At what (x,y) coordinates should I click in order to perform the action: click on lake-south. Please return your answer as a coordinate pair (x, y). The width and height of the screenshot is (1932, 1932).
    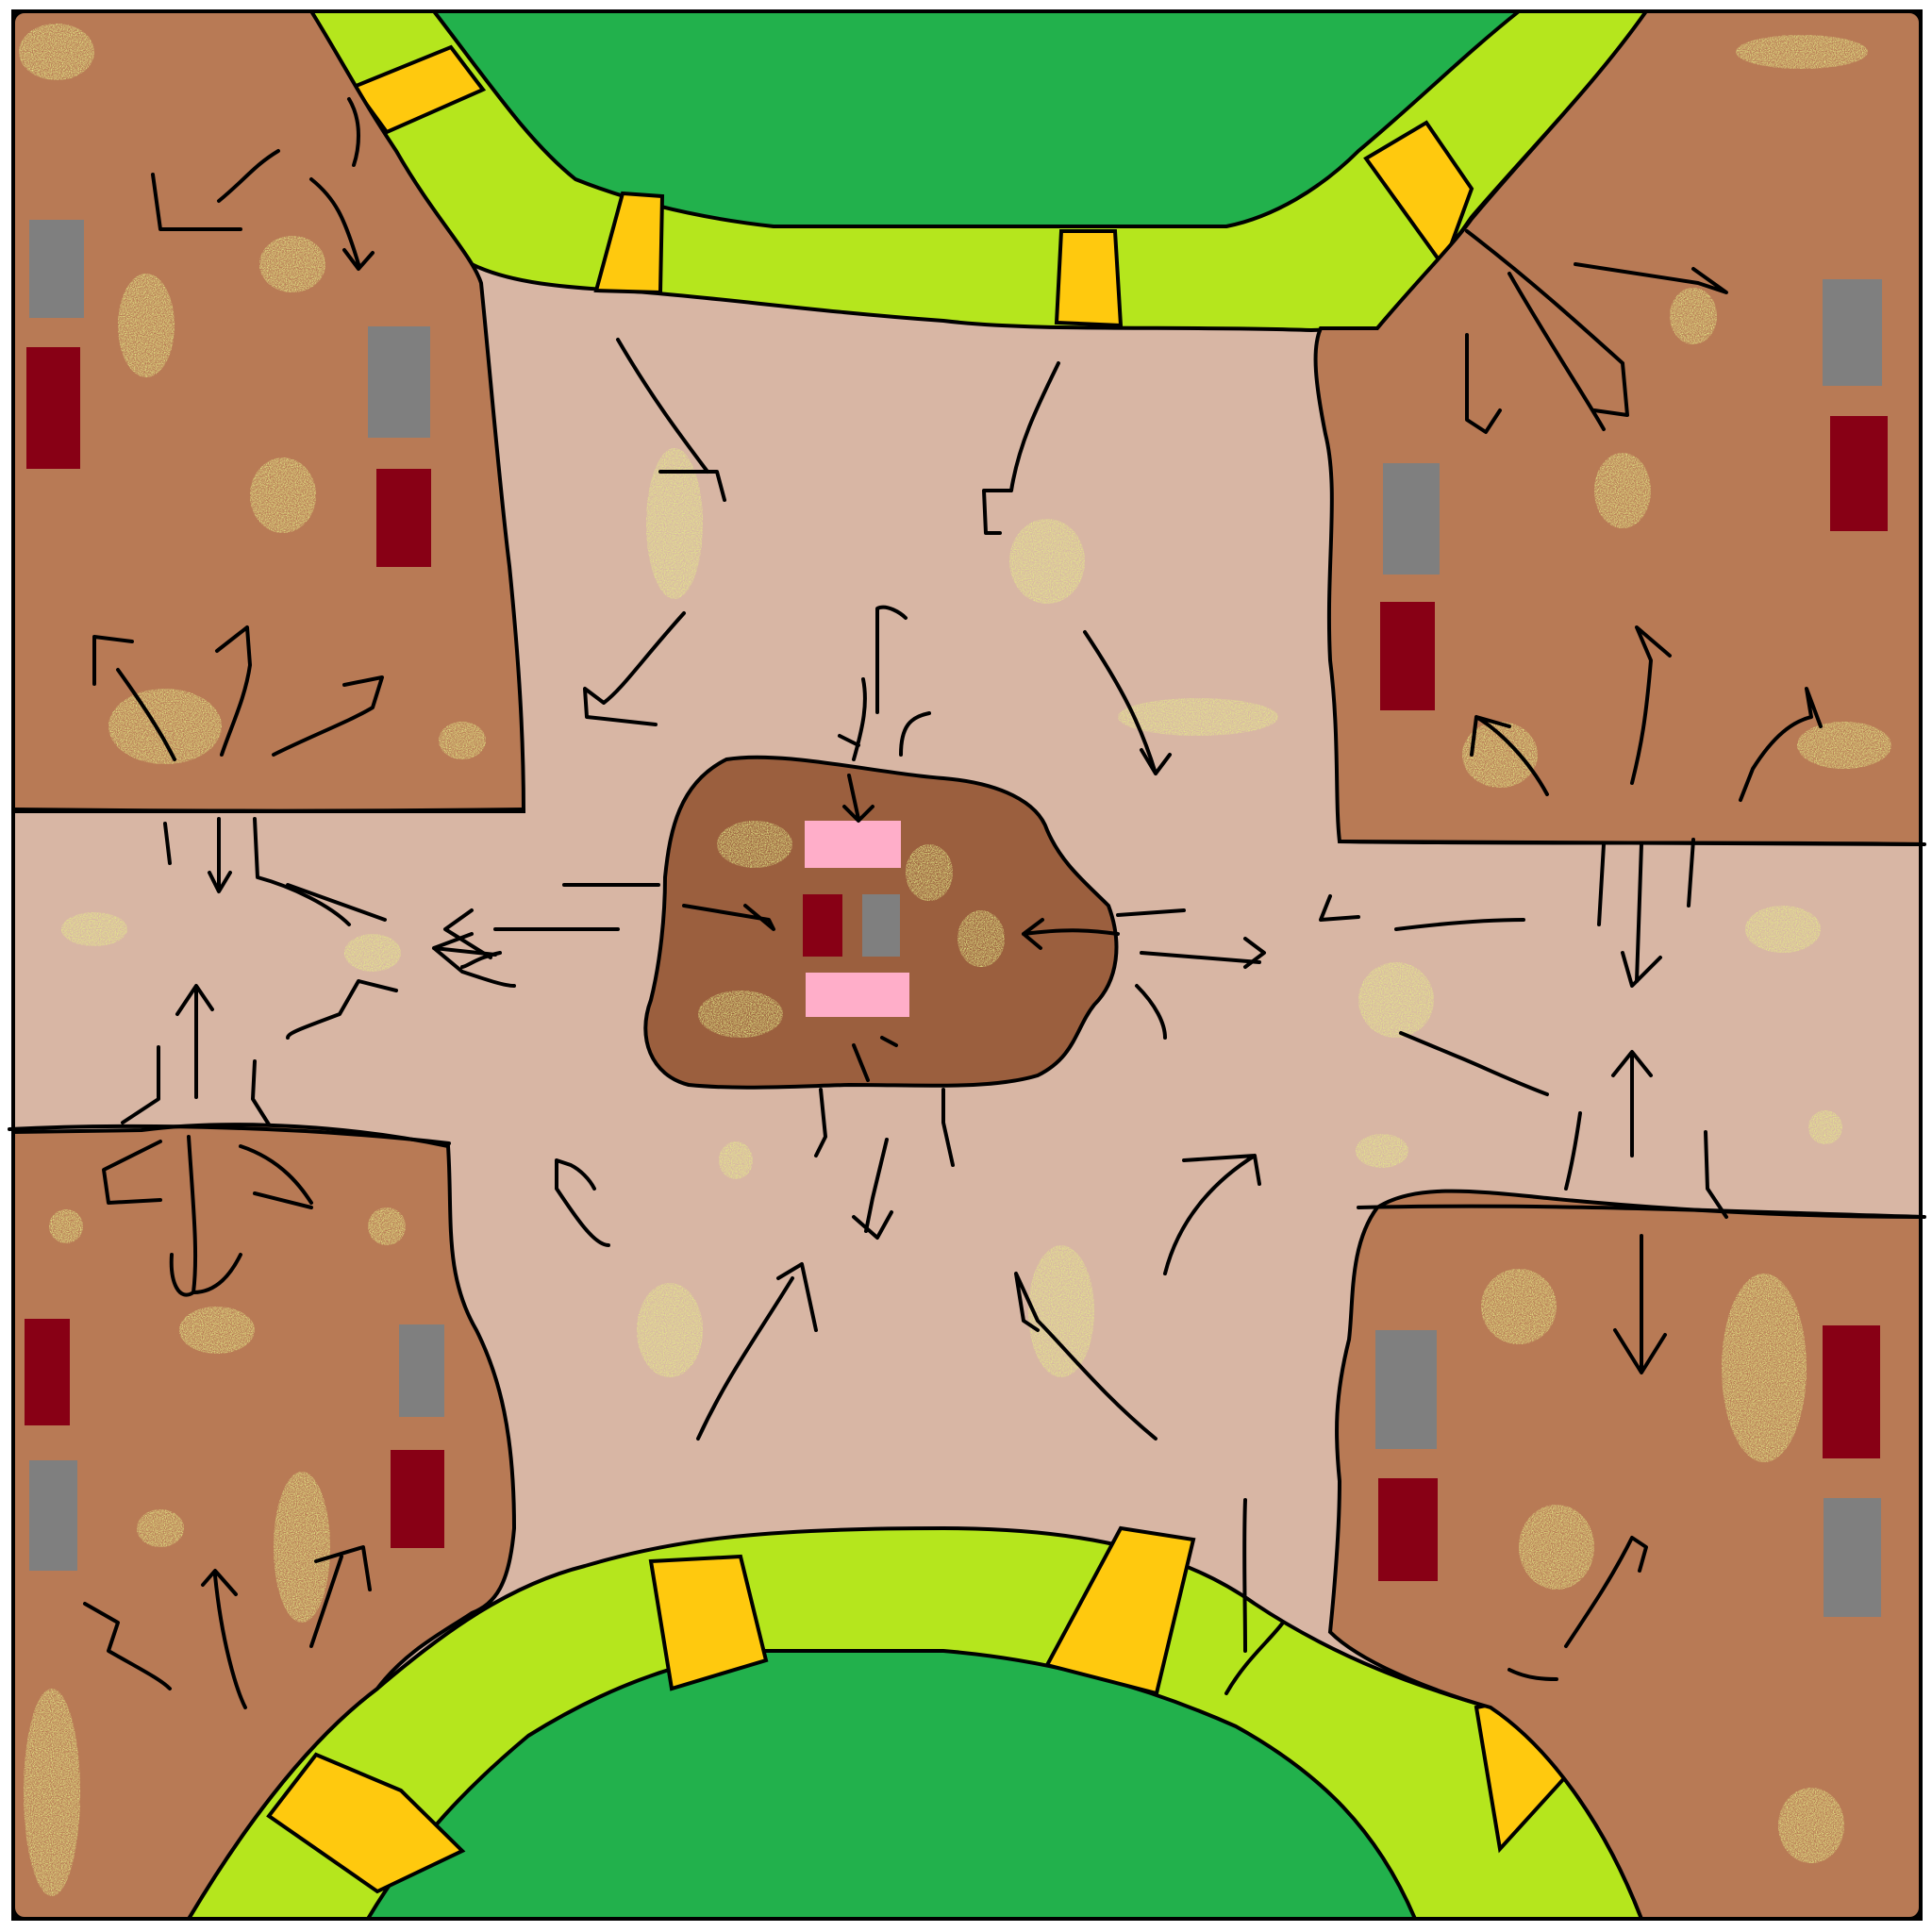
    Looking at the image, I should click on (892, 1785).